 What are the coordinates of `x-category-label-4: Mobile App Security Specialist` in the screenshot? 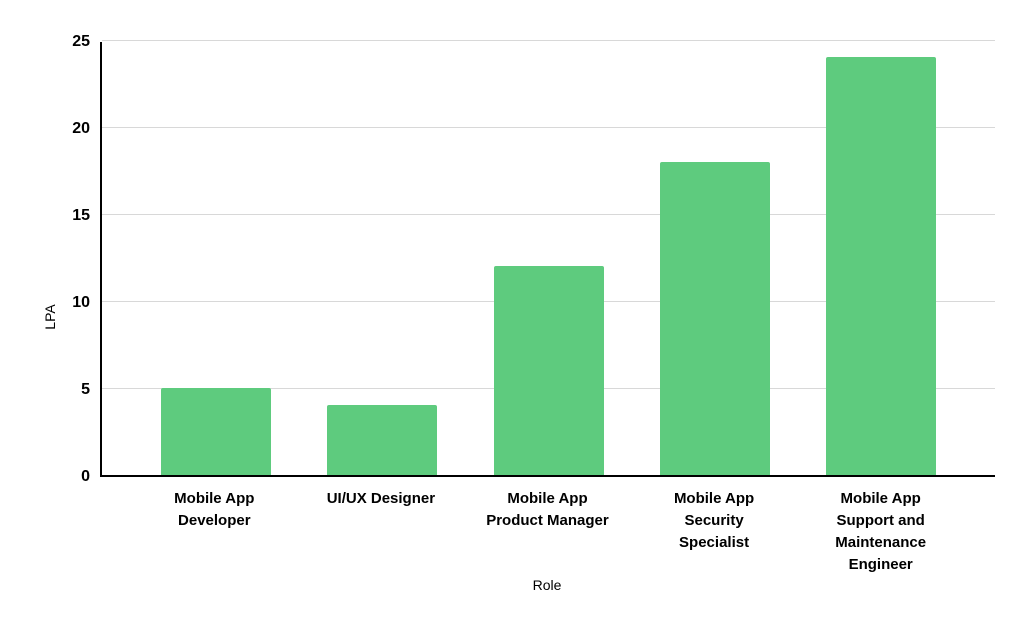 It's located at (714, 520).